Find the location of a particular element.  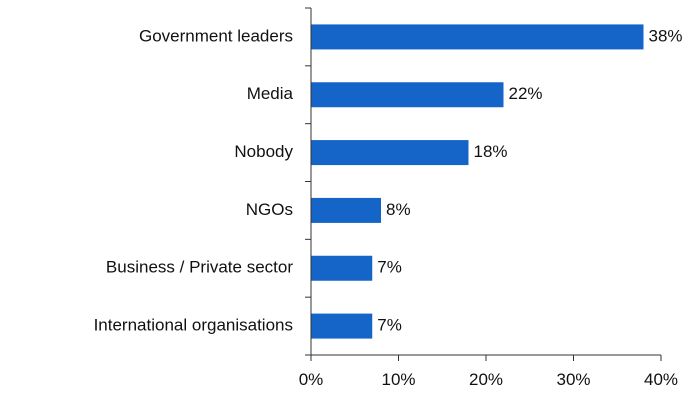

x-tick-label: 40% is located at coordinates (661, 379).